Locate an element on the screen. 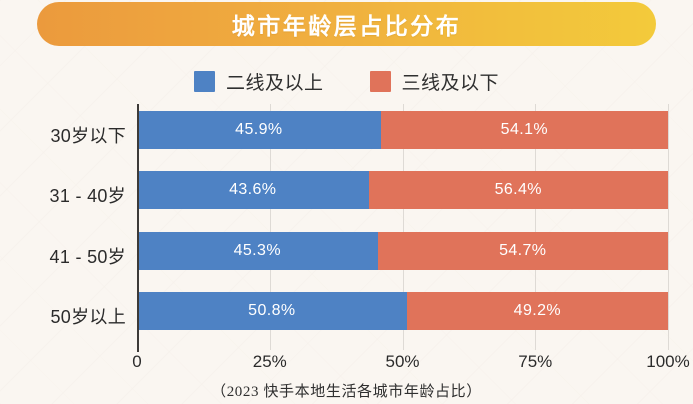  bar-row: 45.9% 54.1% is located at coordinates (402, 130).